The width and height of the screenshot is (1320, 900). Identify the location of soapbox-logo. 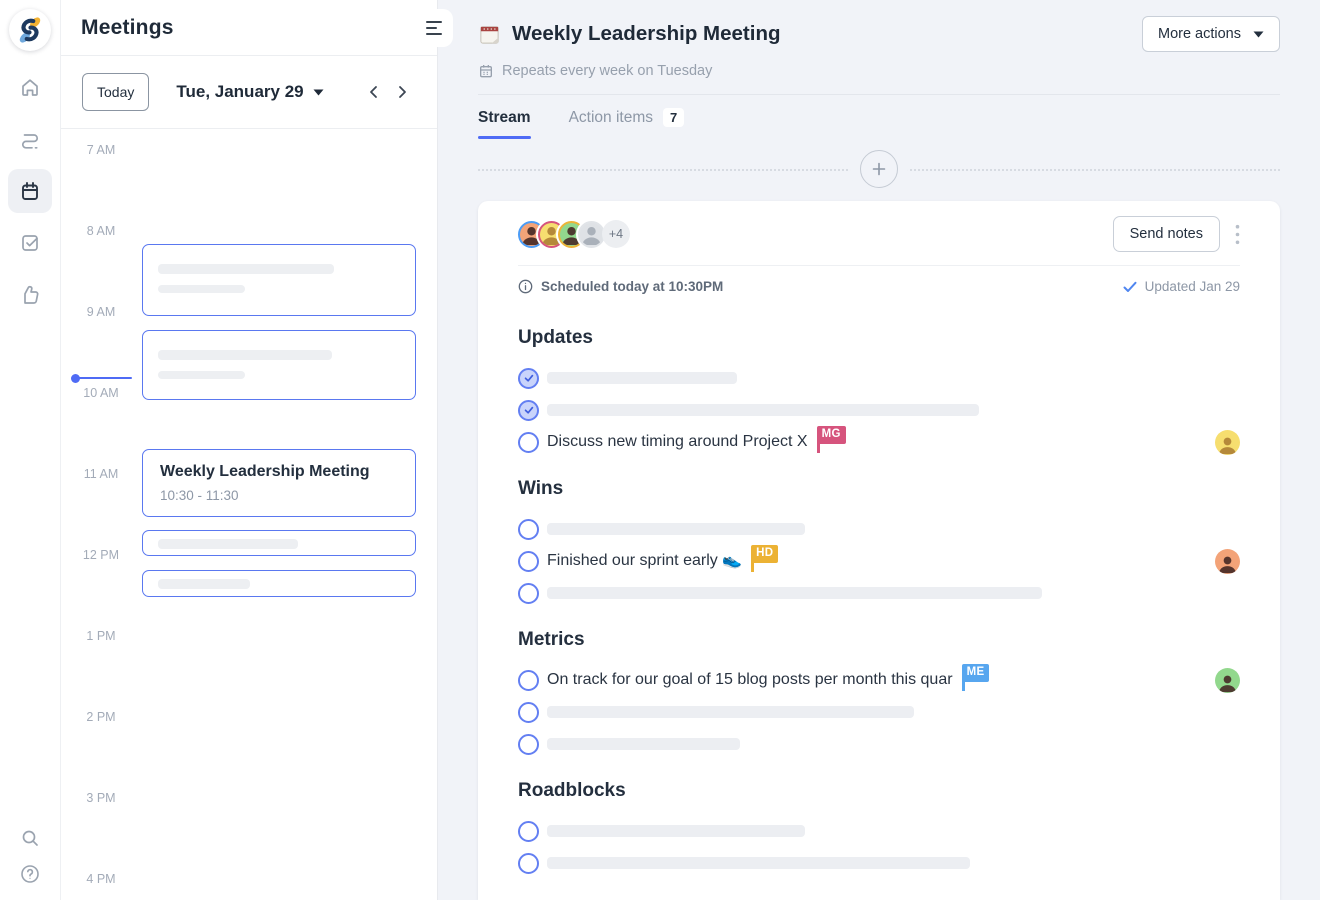
(30, 30).